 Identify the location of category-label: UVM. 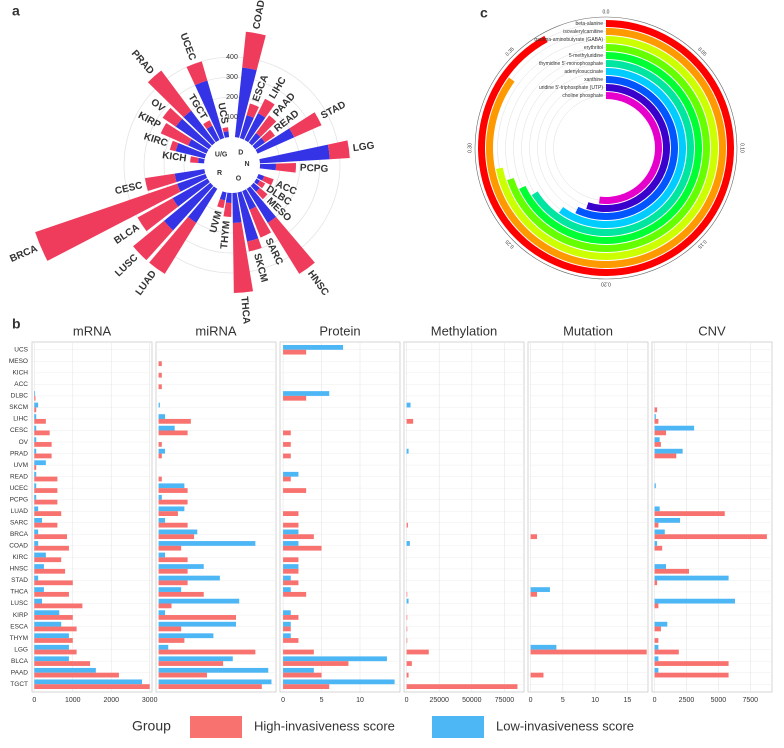
(21, 465).